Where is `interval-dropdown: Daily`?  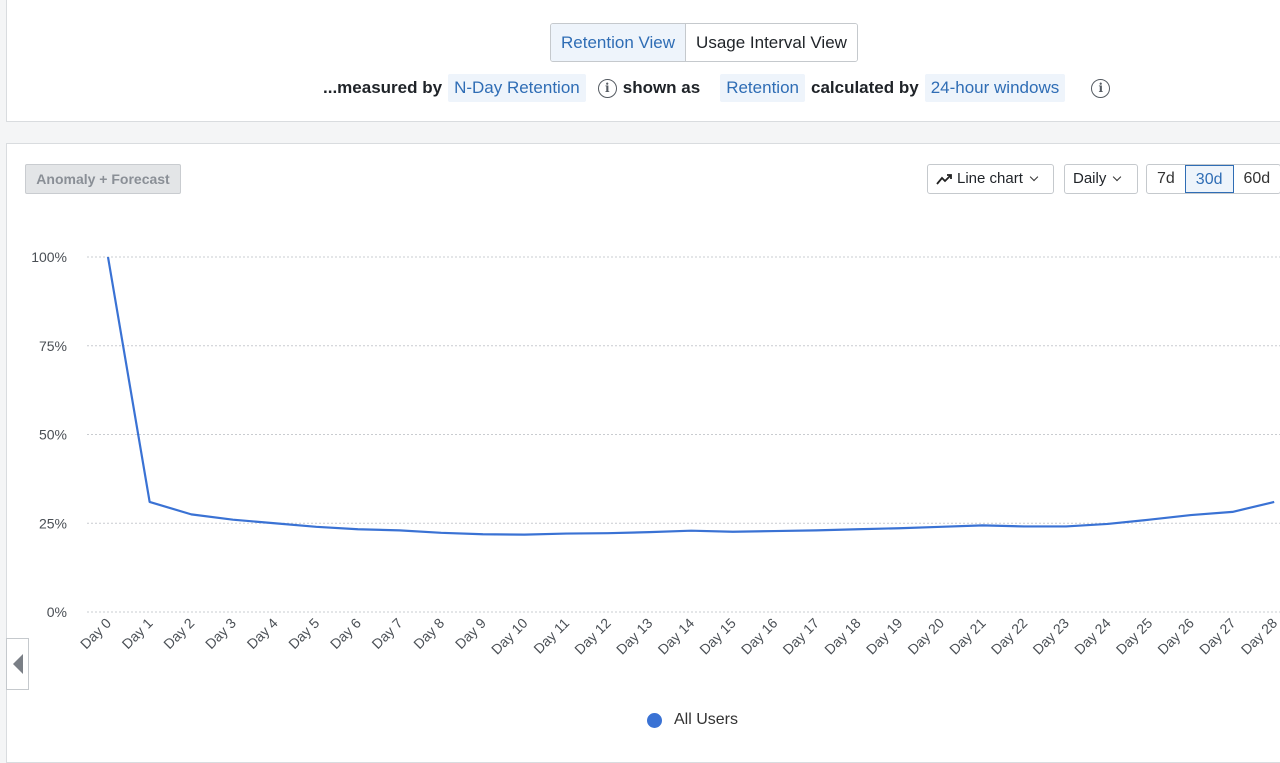 interval-dropdown: Daily is located at coordinates (1101, 179).